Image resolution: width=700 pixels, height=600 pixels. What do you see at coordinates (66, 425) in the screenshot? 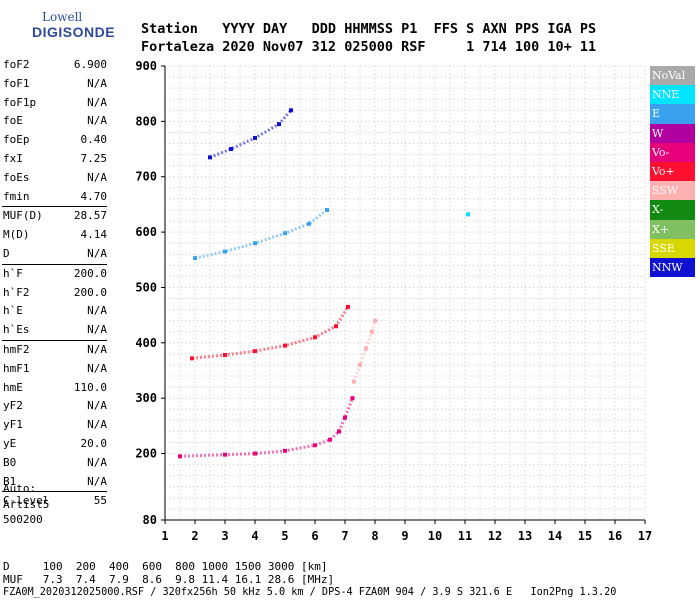
I see `param-row: yF1 N/A` at bounding box center [66, 425].